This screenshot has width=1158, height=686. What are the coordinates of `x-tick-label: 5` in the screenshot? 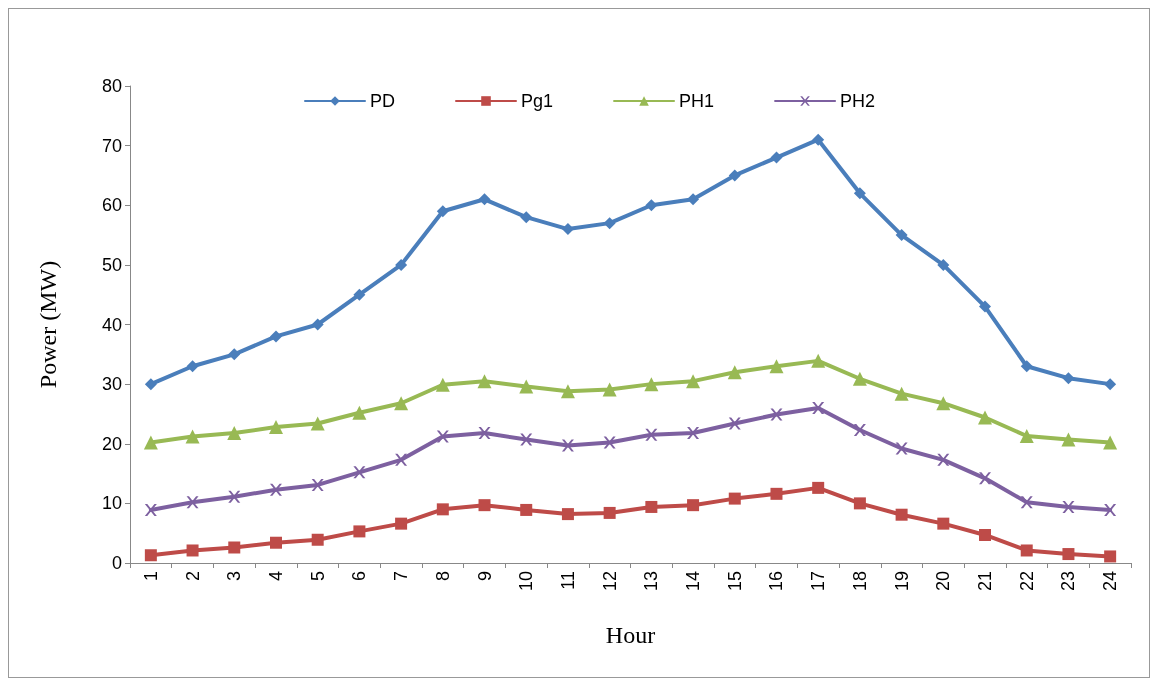 It's located at (317, 576).